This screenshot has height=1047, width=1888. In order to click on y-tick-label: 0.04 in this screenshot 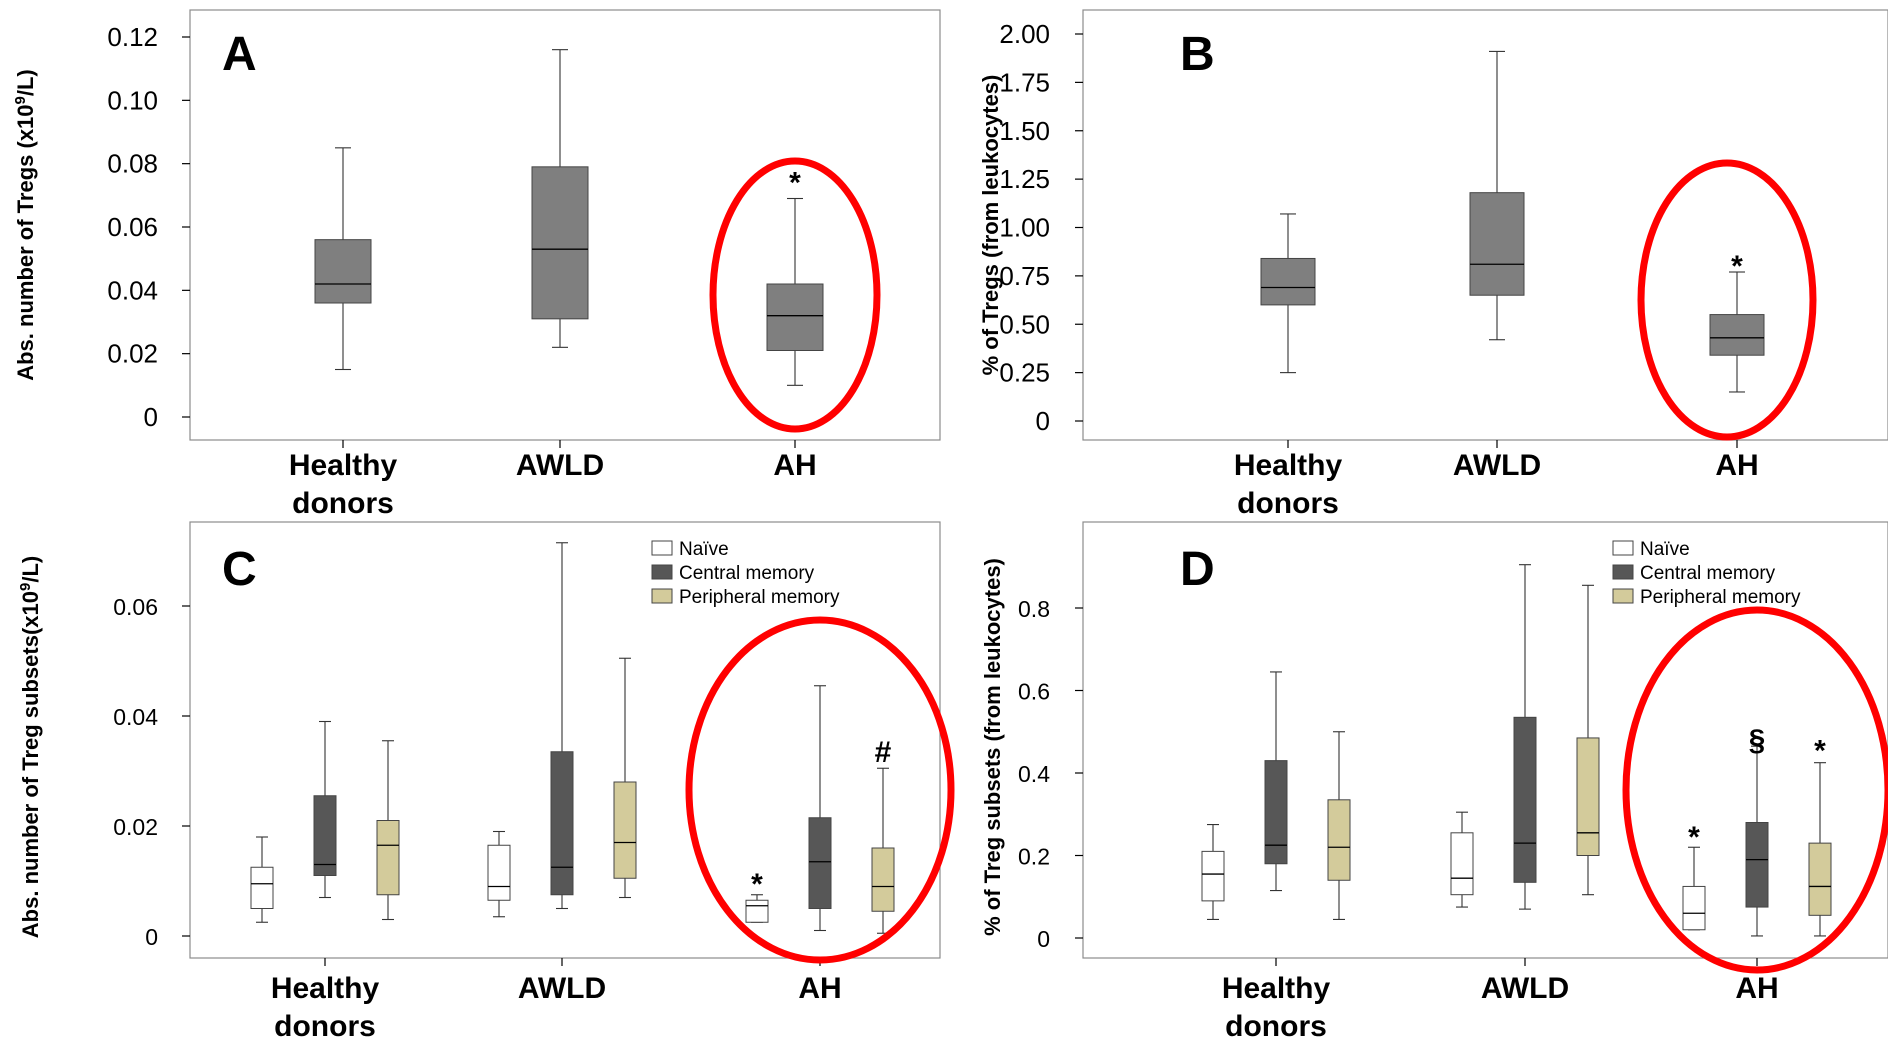, I will do `click(135, 717)`.